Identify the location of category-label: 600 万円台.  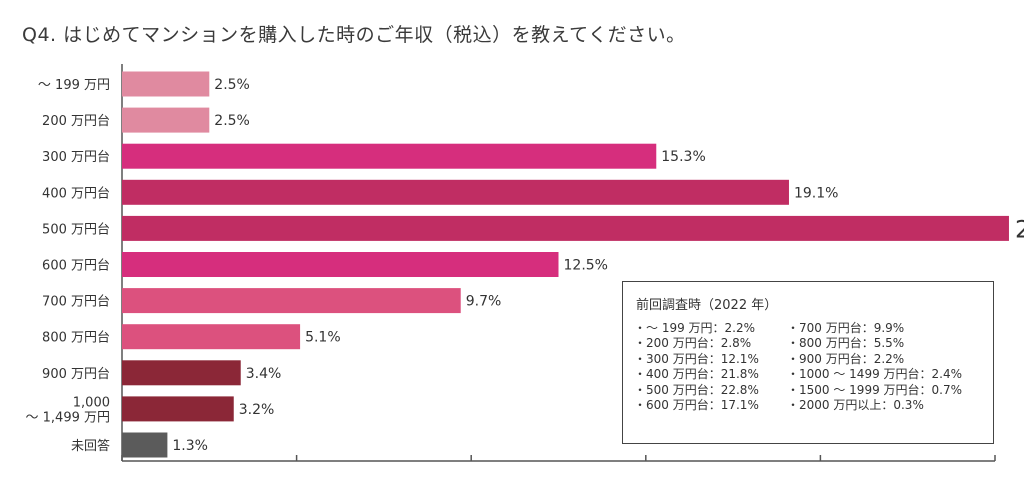
(76, 266).